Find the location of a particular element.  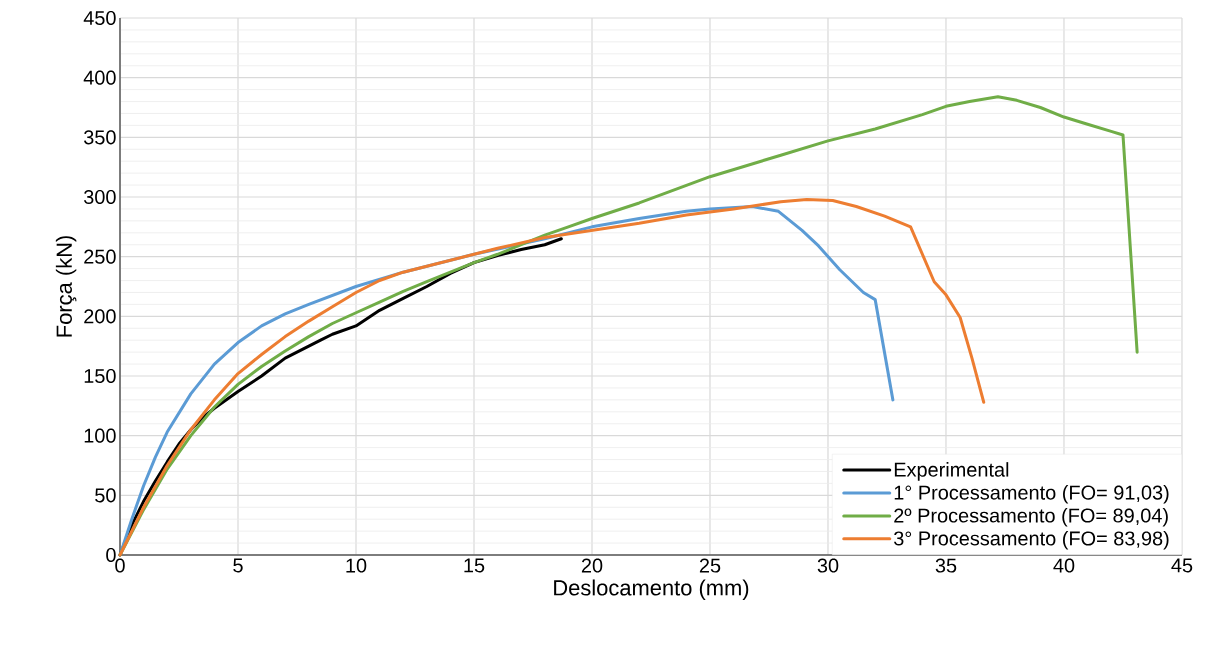

legend-label: 2º Processamento (FO= 89,04) is located at coordinates (1031, 517).